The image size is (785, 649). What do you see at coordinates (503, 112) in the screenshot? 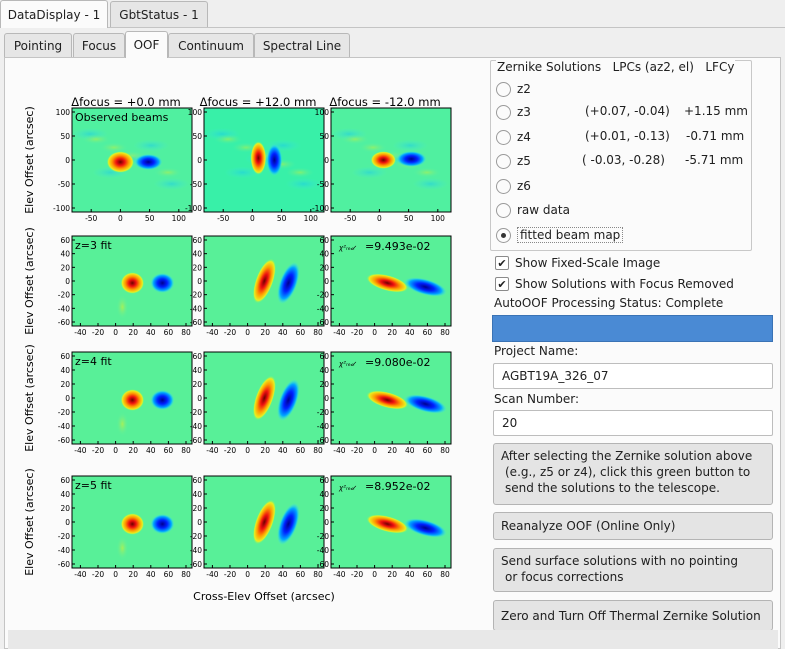
I see `z3-radio` at bounding box center [503, 112].